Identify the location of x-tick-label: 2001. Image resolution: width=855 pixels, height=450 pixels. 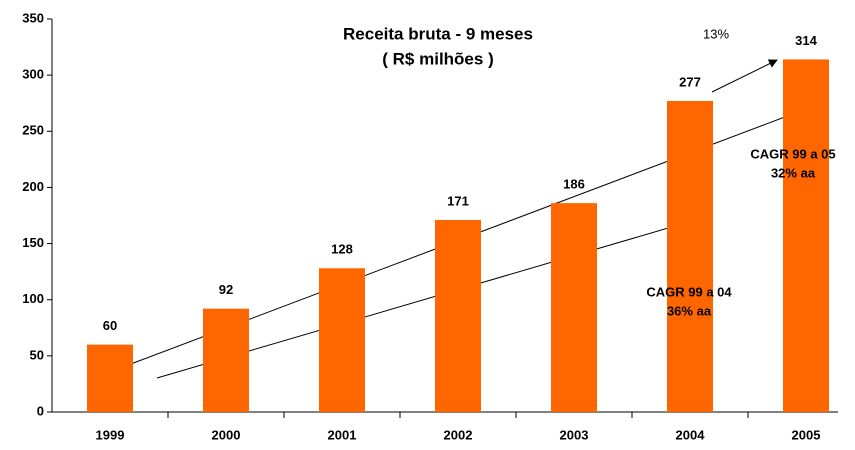
(342, 434).